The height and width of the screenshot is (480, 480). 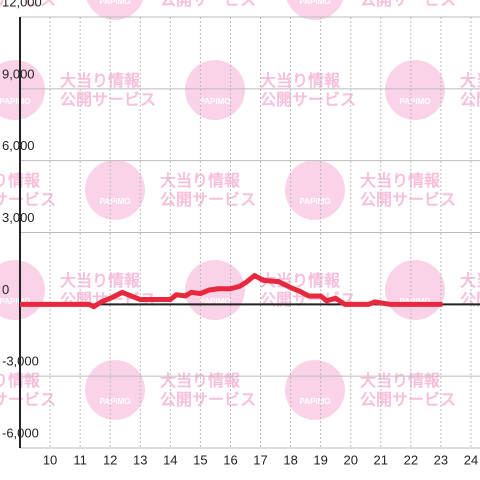 I want to click on x-tick-label: 14, so click(x=170, y=459).